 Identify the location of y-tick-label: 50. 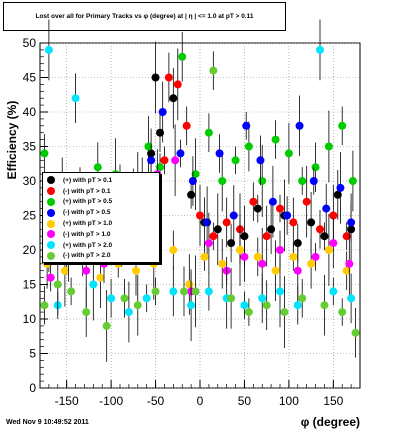
(30, 43).